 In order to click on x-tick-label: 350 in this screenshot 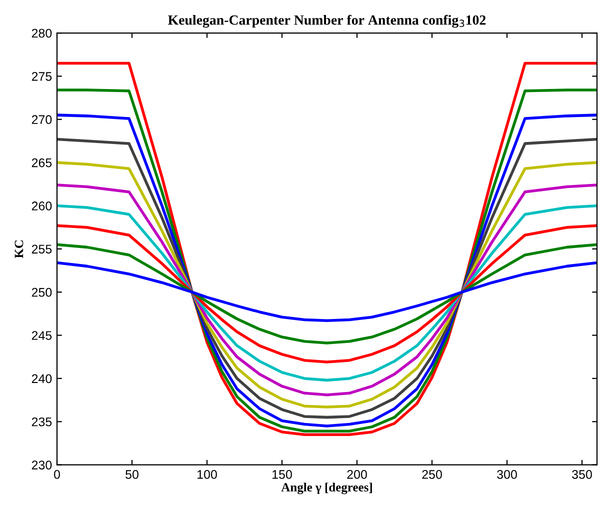, I will do `click(582, 474)`.